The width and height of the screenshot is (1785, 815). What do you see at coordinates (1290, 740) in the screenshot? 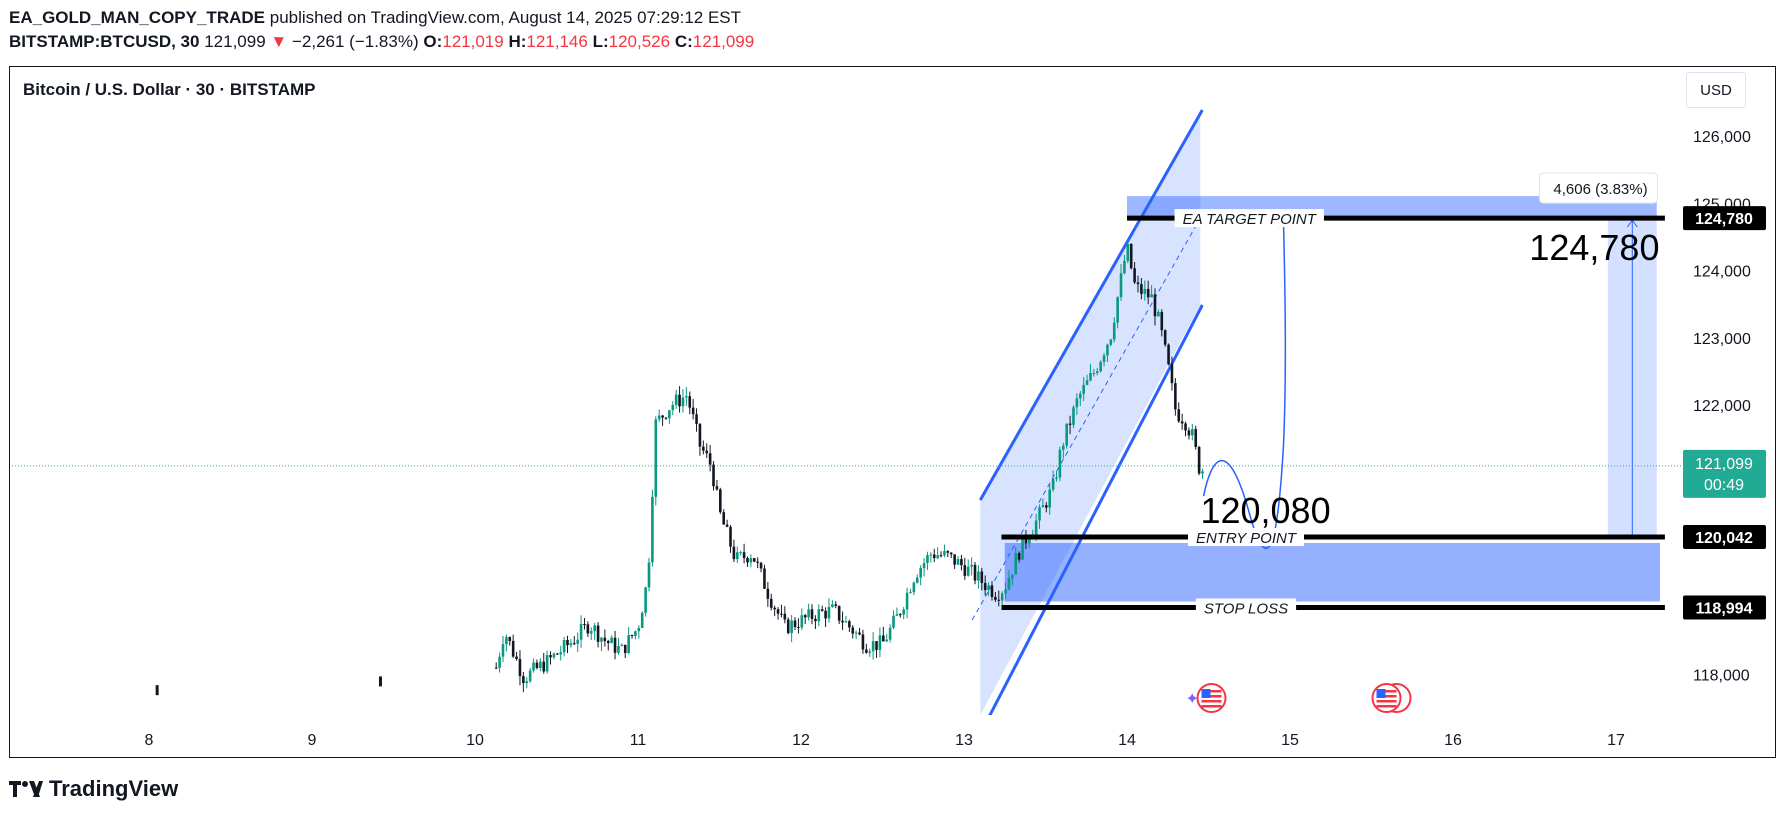
I see `x-tick-label: 15` at bounding box center [1290, 740].